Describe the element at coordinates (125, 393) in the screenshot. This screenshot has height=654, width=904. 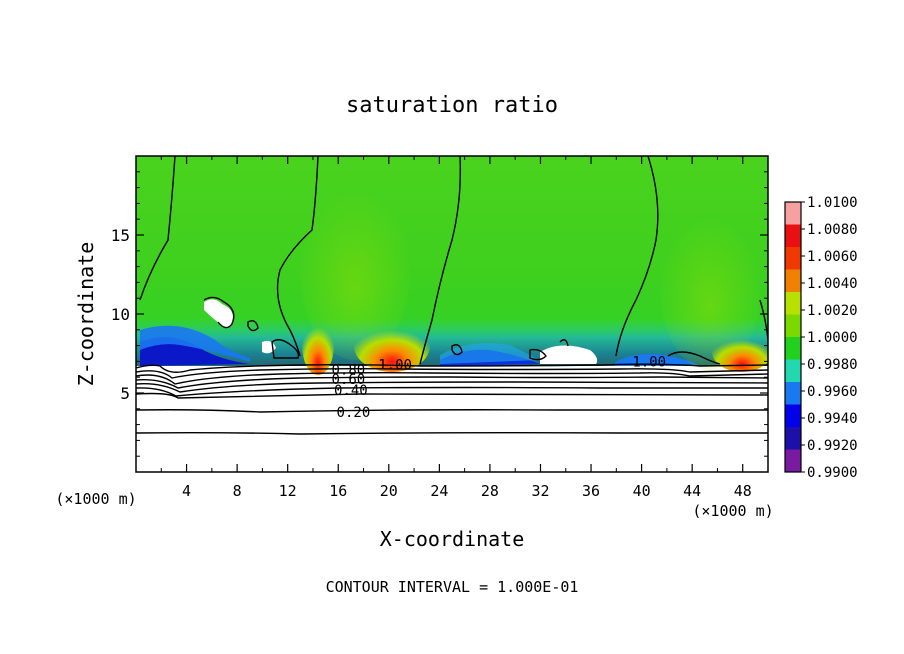
I see `y-tick-label: 5` at that location.